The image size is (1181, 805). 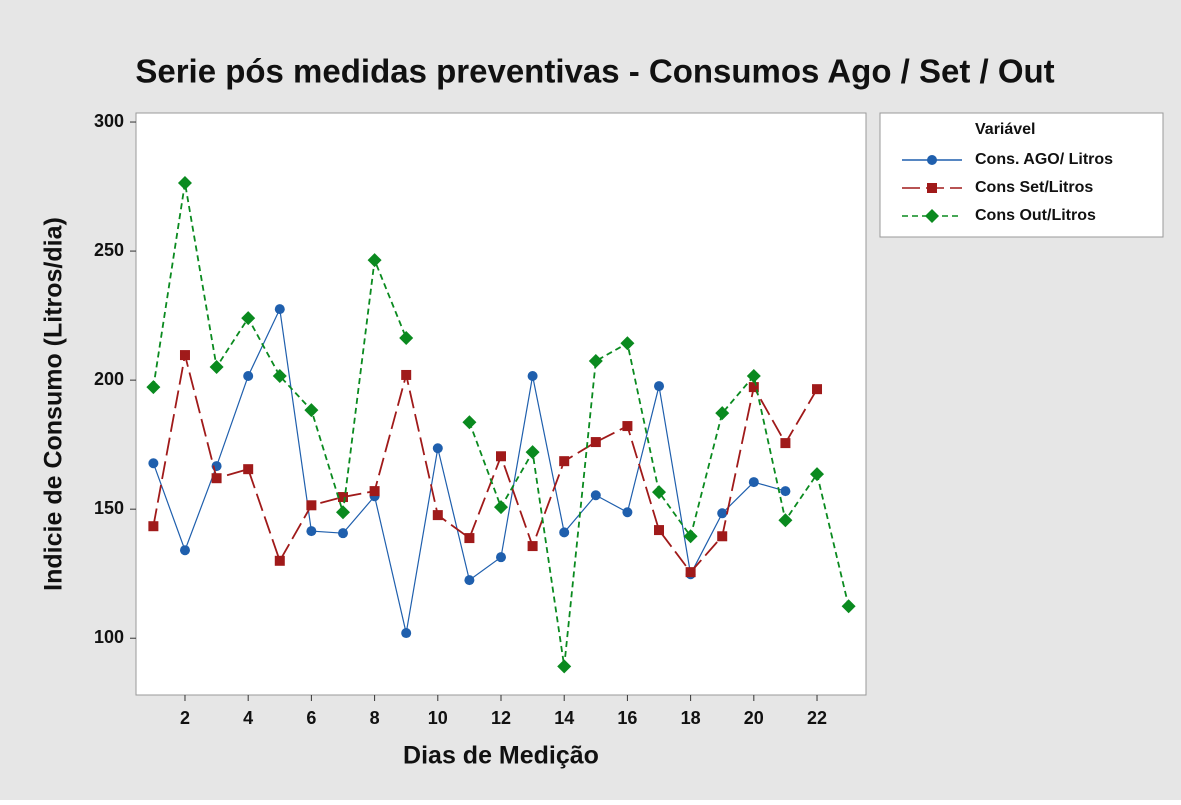 What do you see at coordinates (817, 718) in the screenshot?
I see `x-tick-label: 22` at bounding box center [817, 718].